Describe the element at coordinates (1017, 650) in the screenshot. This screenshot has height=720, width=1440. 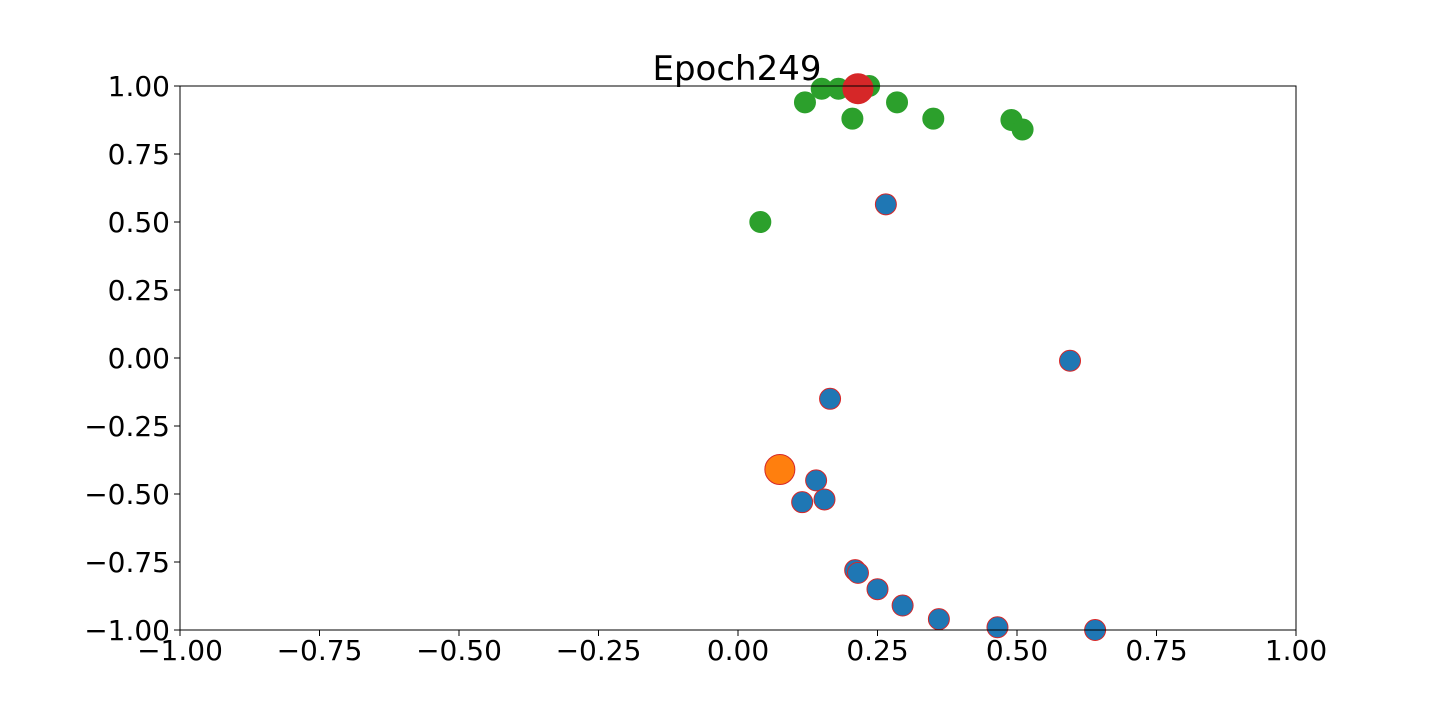
I see `x-tick-label: 0.50` at that location.